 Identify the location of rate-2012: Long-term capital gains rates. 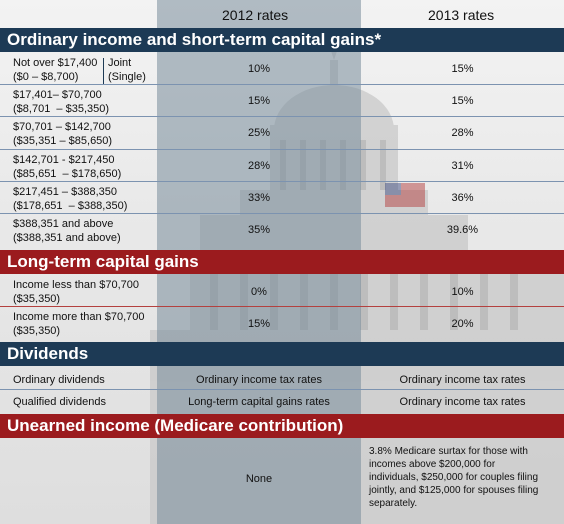
(259, 402).